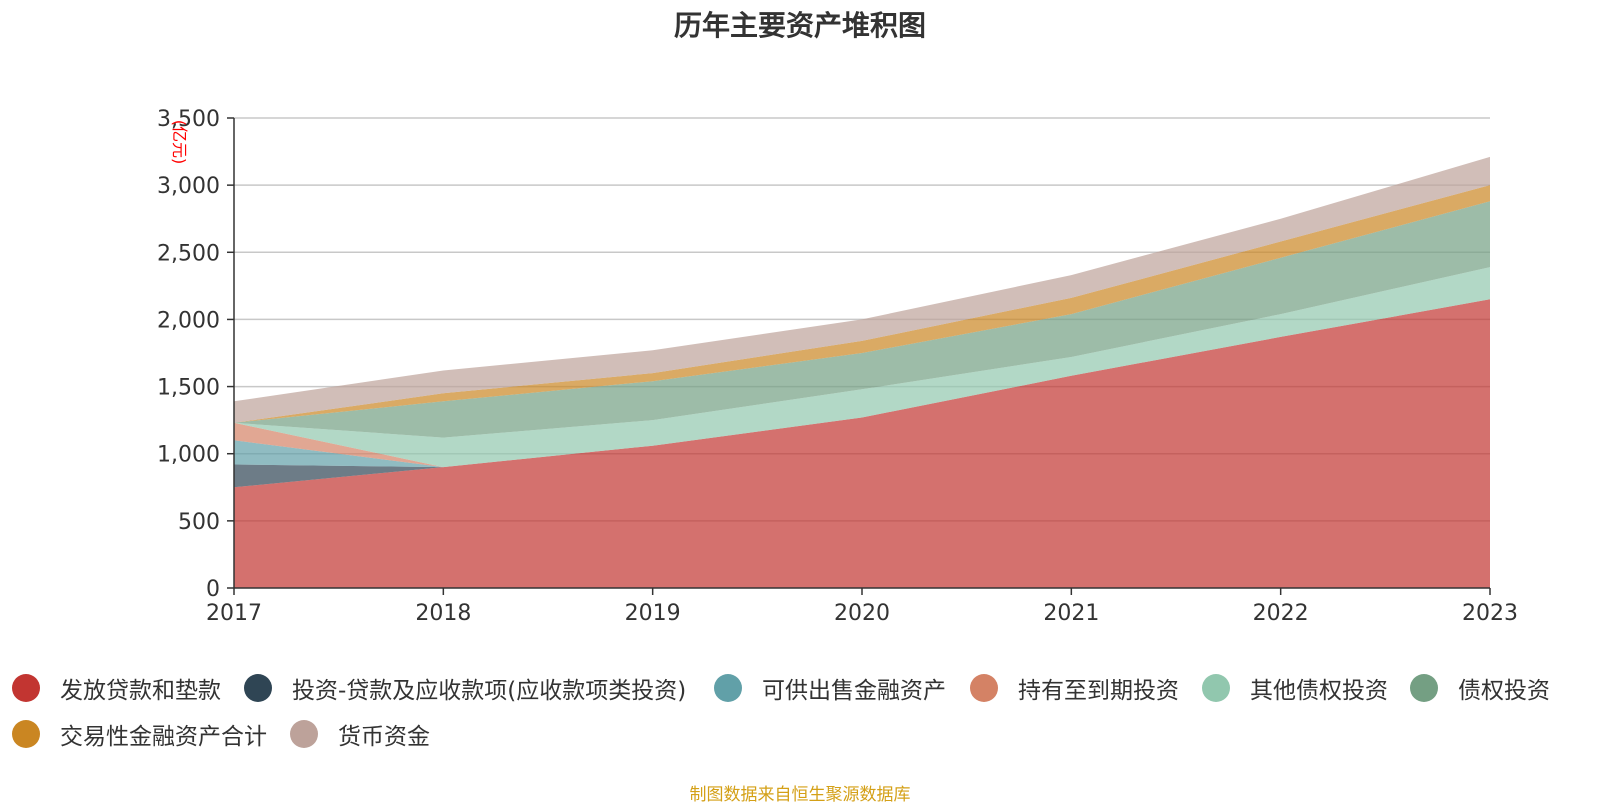 The height and width of the screenshot is (805, 1600). I want to click on legend-label: 投资-贷款及应收款项(应收款项类投资), so click(489, 691).